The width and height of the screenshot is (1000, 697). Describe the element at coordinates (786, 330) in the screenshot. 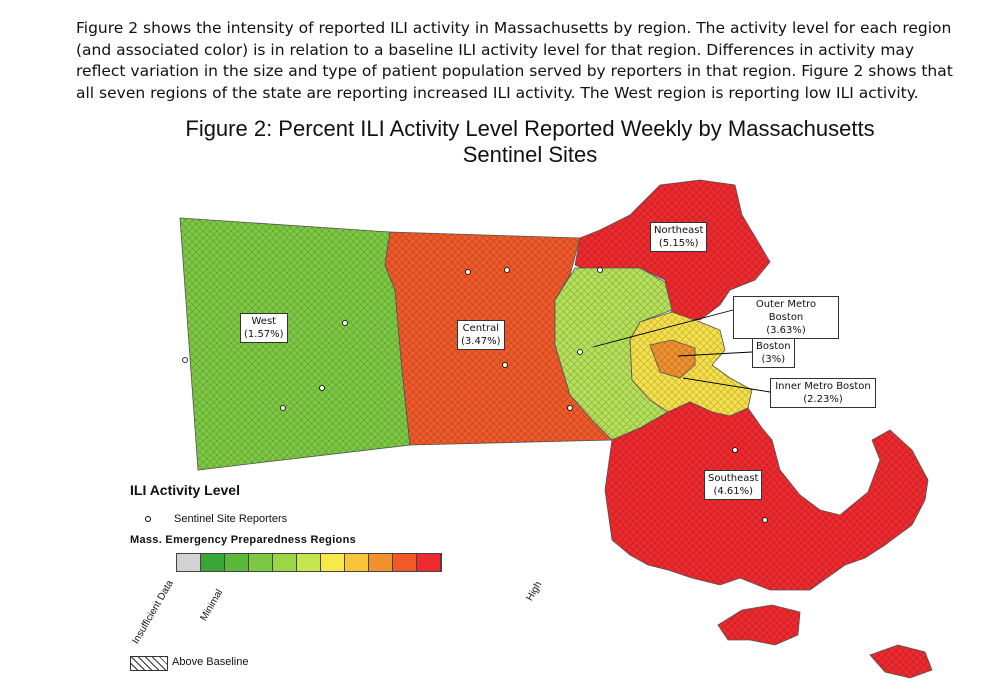

I see `outer-metro-value: (3.63%)` at that location.